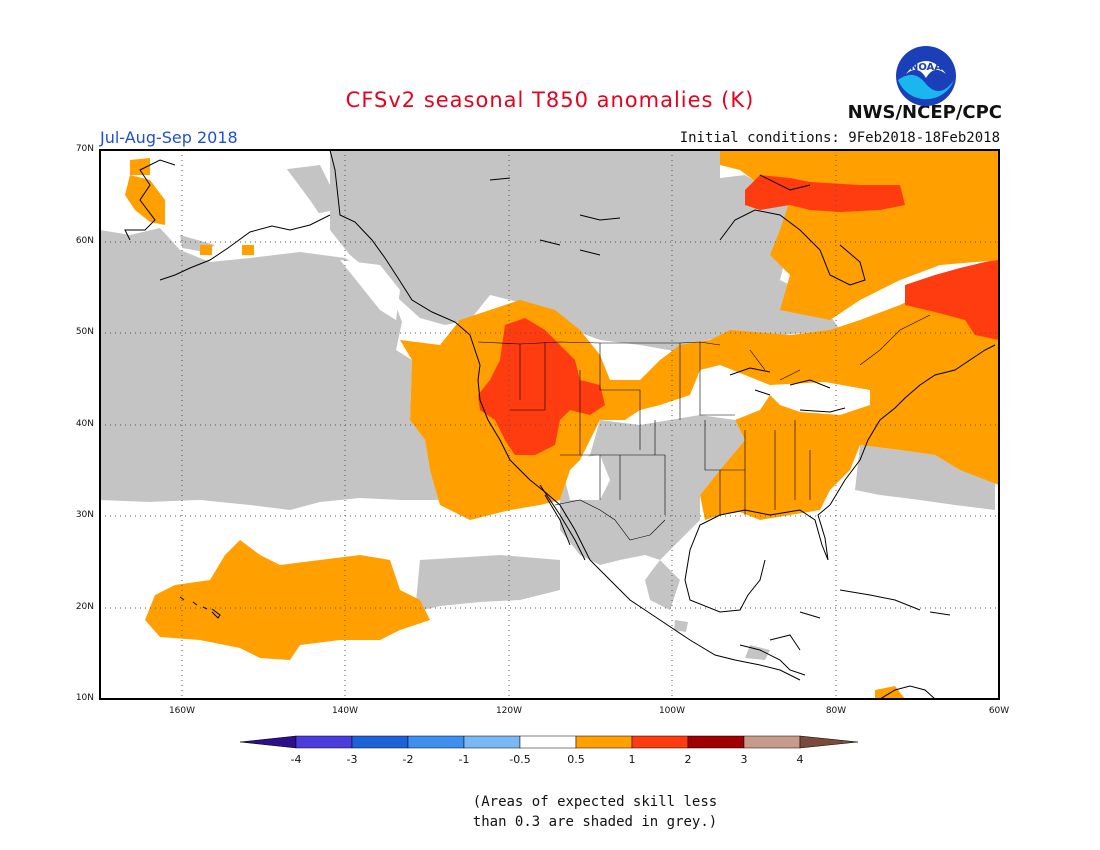 The height and width of the screenshot is (850, 1100). What do you see at coordinates (84, 607) in the screenshot?
I see `lat-label: 20N` at bounding box center [84, 607].